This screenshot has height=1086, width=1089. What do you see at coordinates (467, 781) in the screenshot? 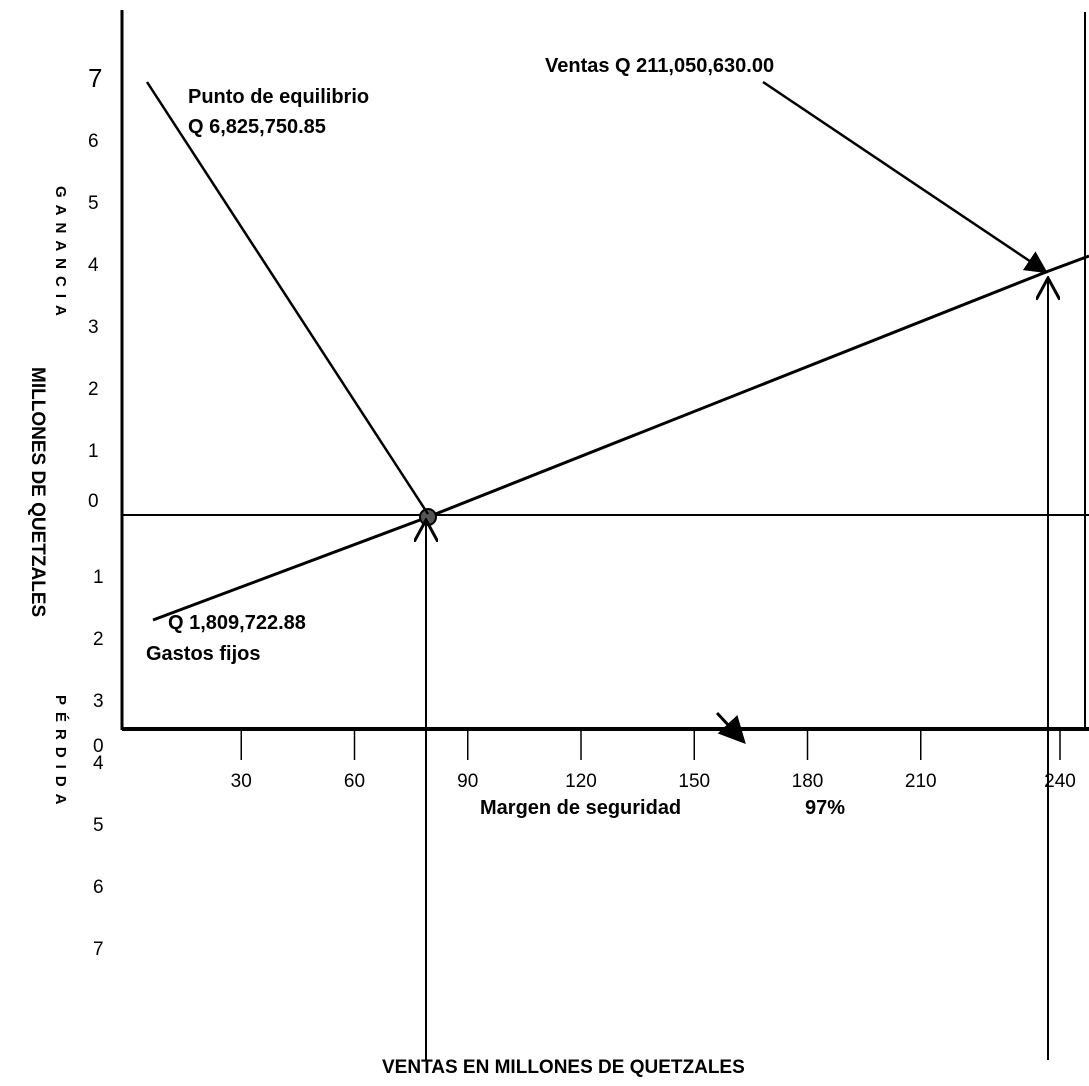
I see `x-tick-label: 90` at bounding box center [467, 781].